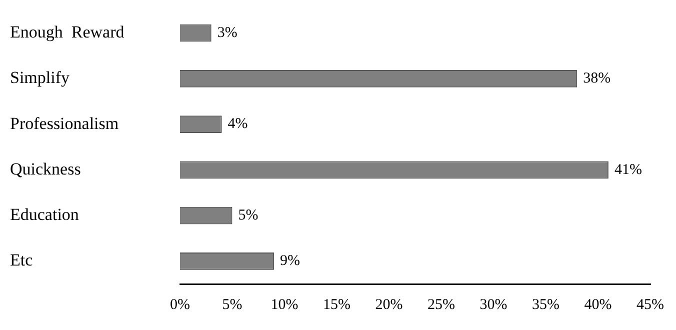  Describe the element at coordinates (597, 78) in the screenshot. I see `data-label: 38%` at that location.